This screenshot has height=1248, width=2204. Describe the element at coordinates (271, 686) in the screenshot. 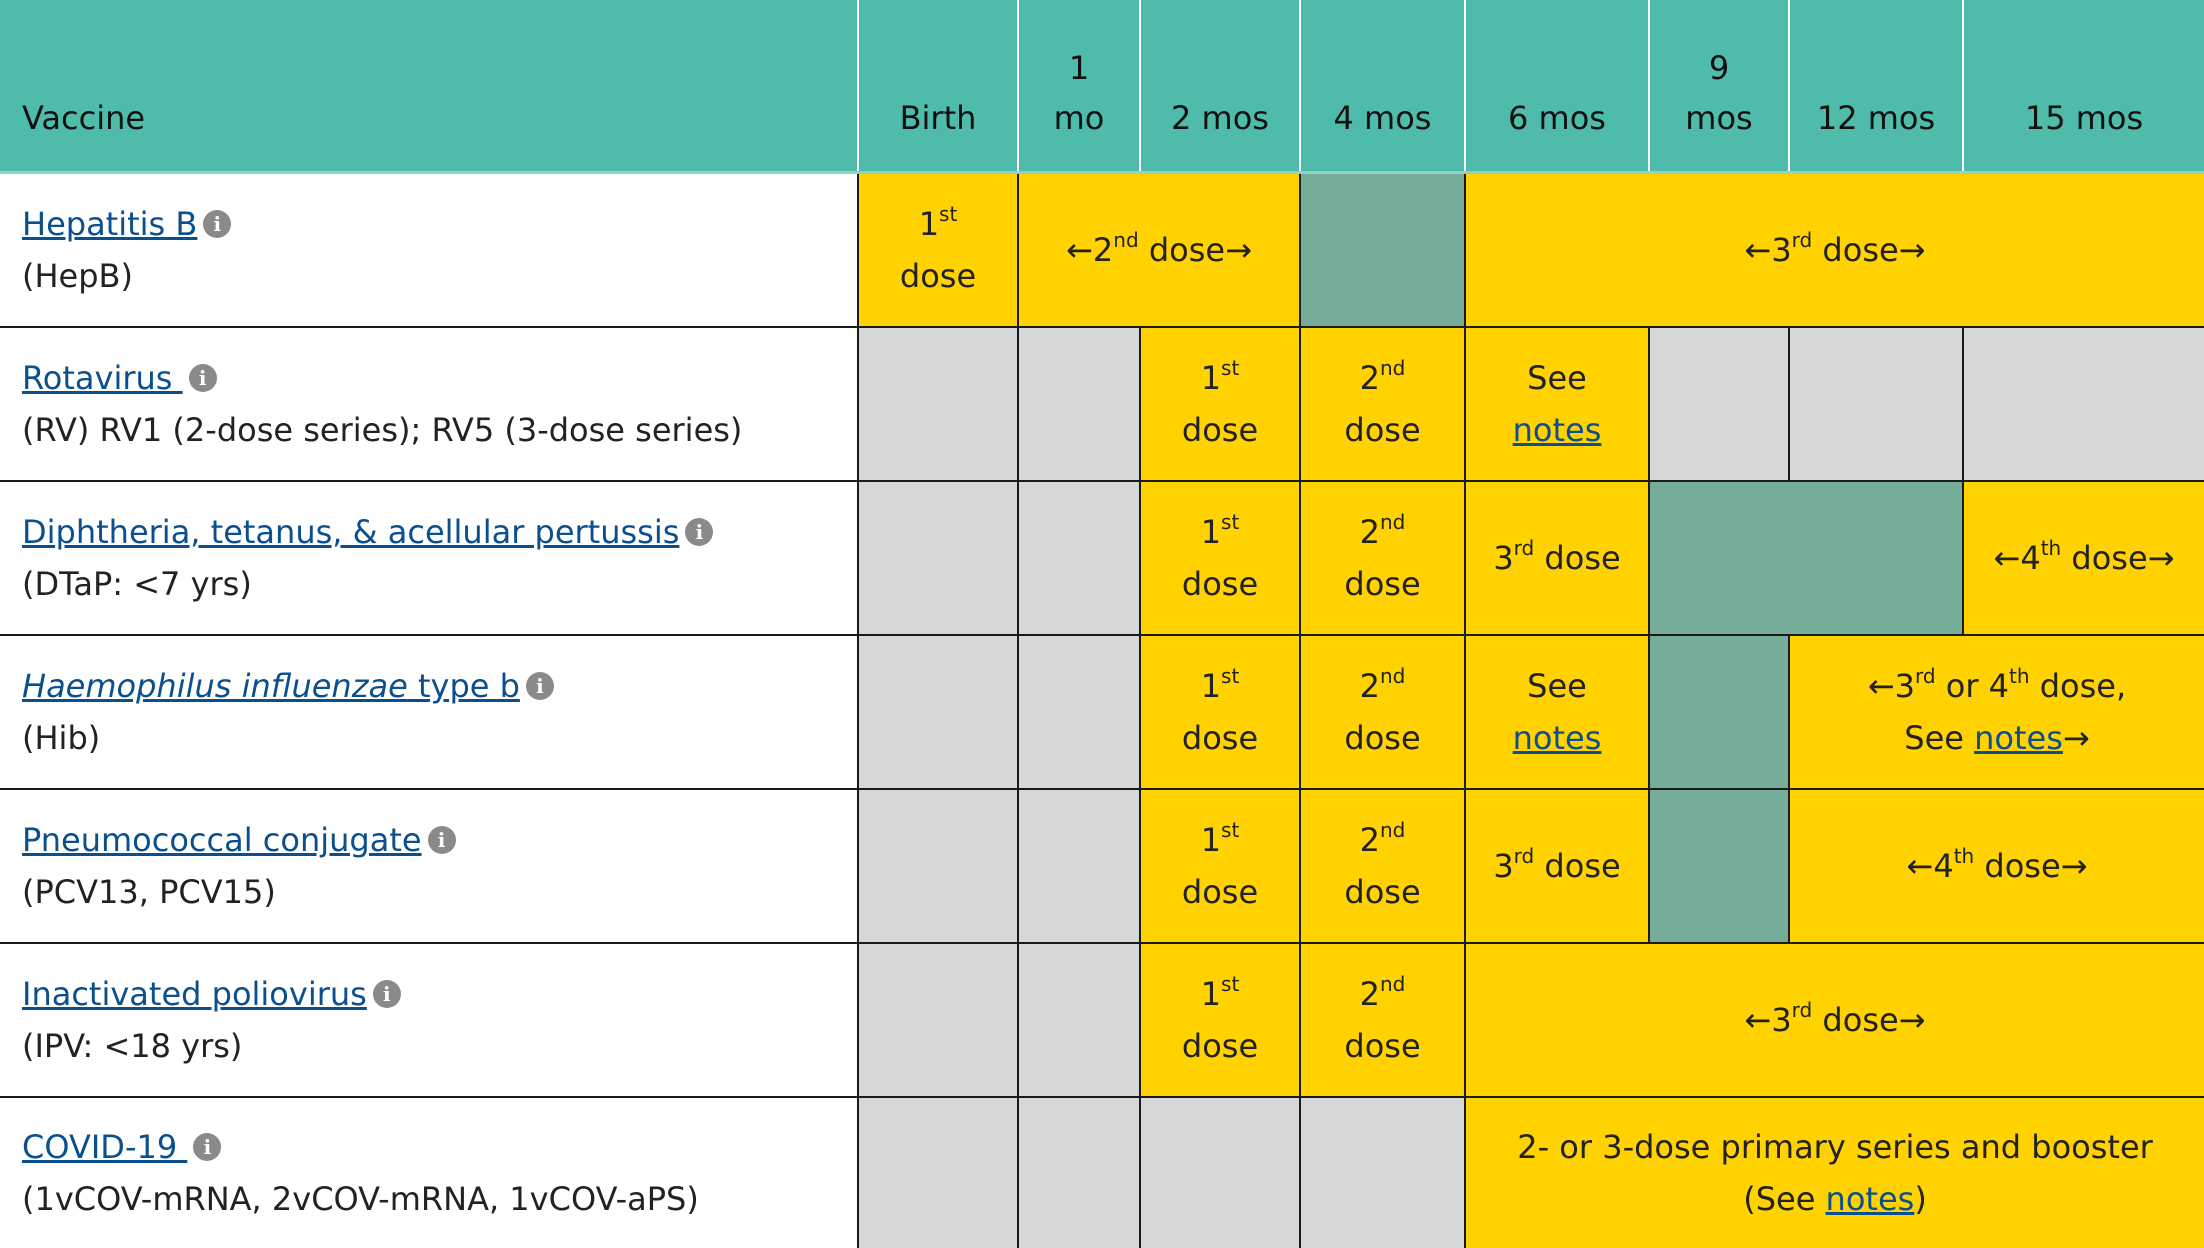

I see `hib-link: Haemophilus influenzae type b` at that location.